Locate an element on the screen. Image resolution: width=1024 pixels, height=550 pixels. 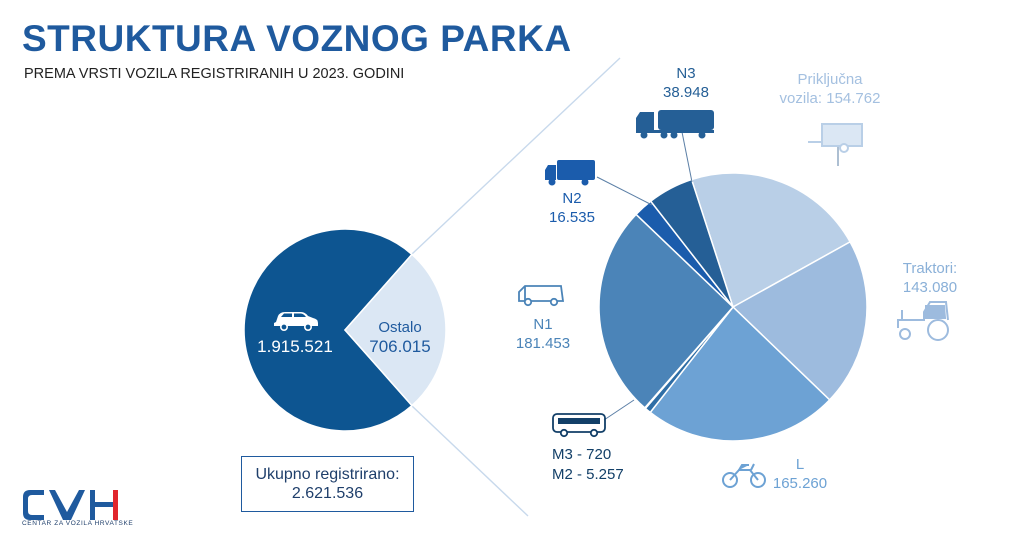
pie-slice-l is located at coordinates (740, 373).